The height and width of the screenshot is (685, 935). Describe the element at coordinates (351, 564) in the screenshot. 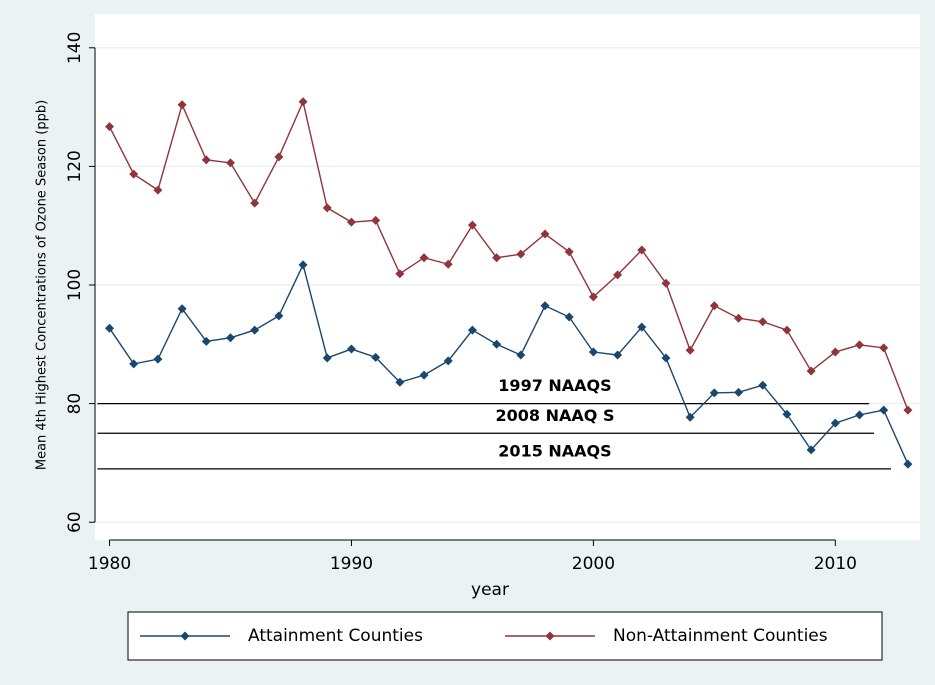

I see `x-tick-label: 1990` at that location.